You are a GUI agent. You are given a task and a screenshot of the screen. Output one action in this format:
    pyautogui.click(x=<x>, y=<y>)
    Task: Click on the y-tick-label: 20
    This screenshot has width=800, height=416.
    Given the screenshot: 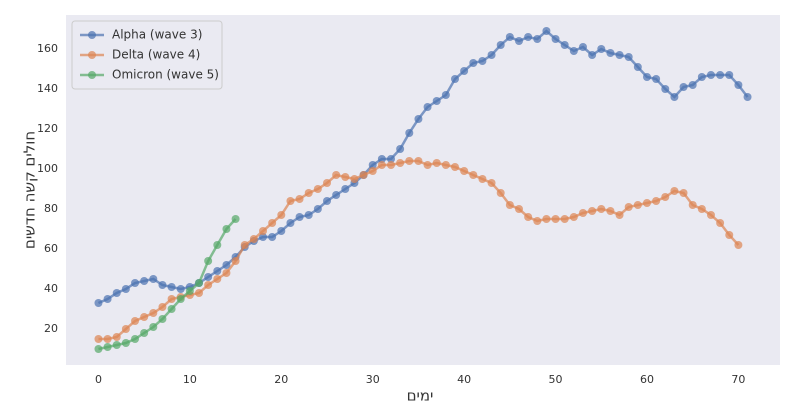 What is the action you would take?
    pyautogui.click(x=51, y=328)
    